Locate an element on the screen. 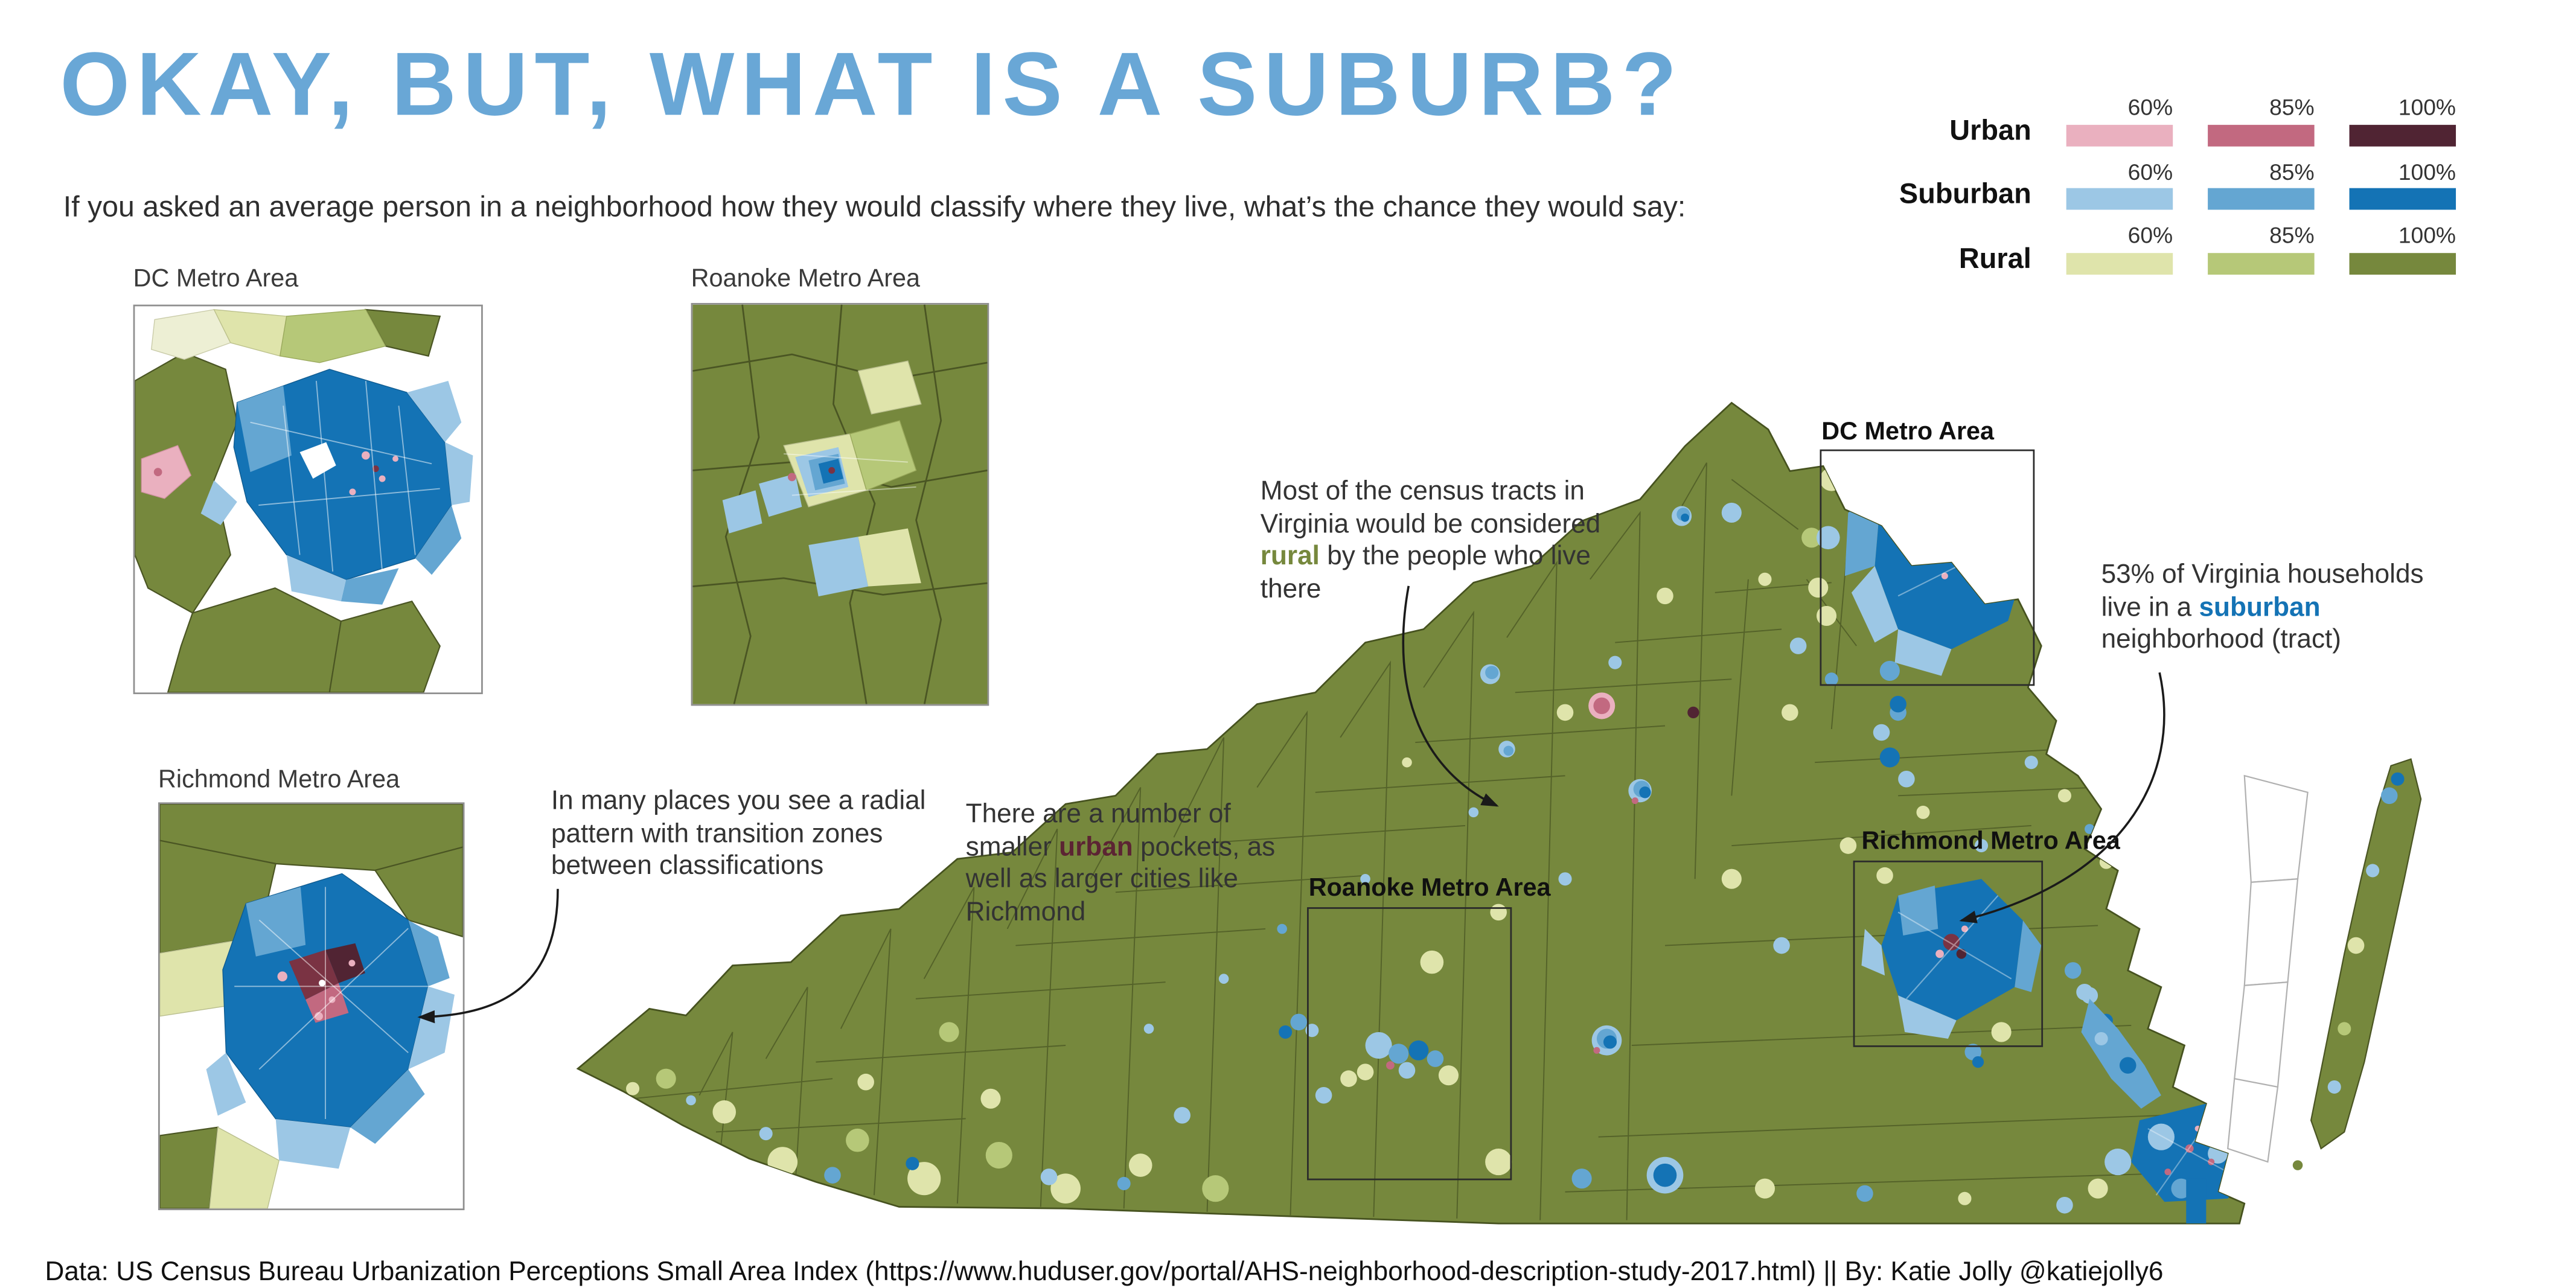  richmond-inset-label: Richmond Metro Area is located at coordinates (279, 779).